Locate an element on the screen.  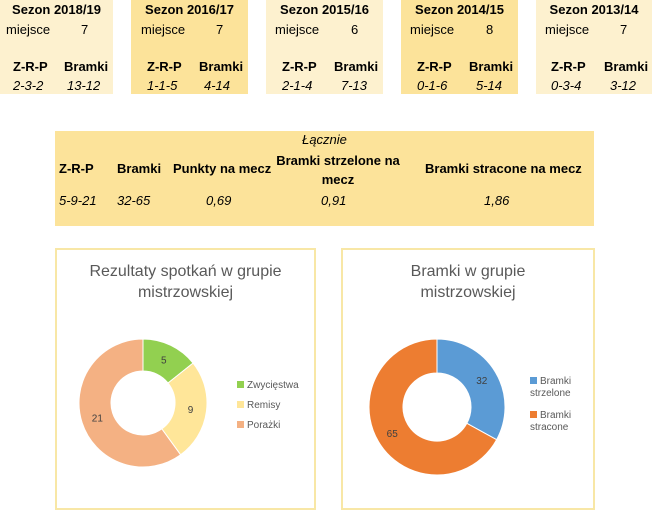
goals-donut: 32 65 is located at coordinates (437, 407).